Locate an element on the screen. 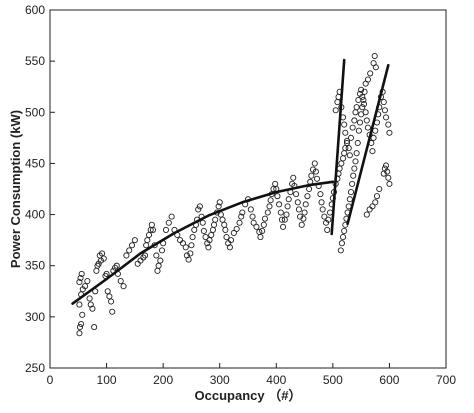  x-tick-label: 400 is located at coordinates (276, 380).